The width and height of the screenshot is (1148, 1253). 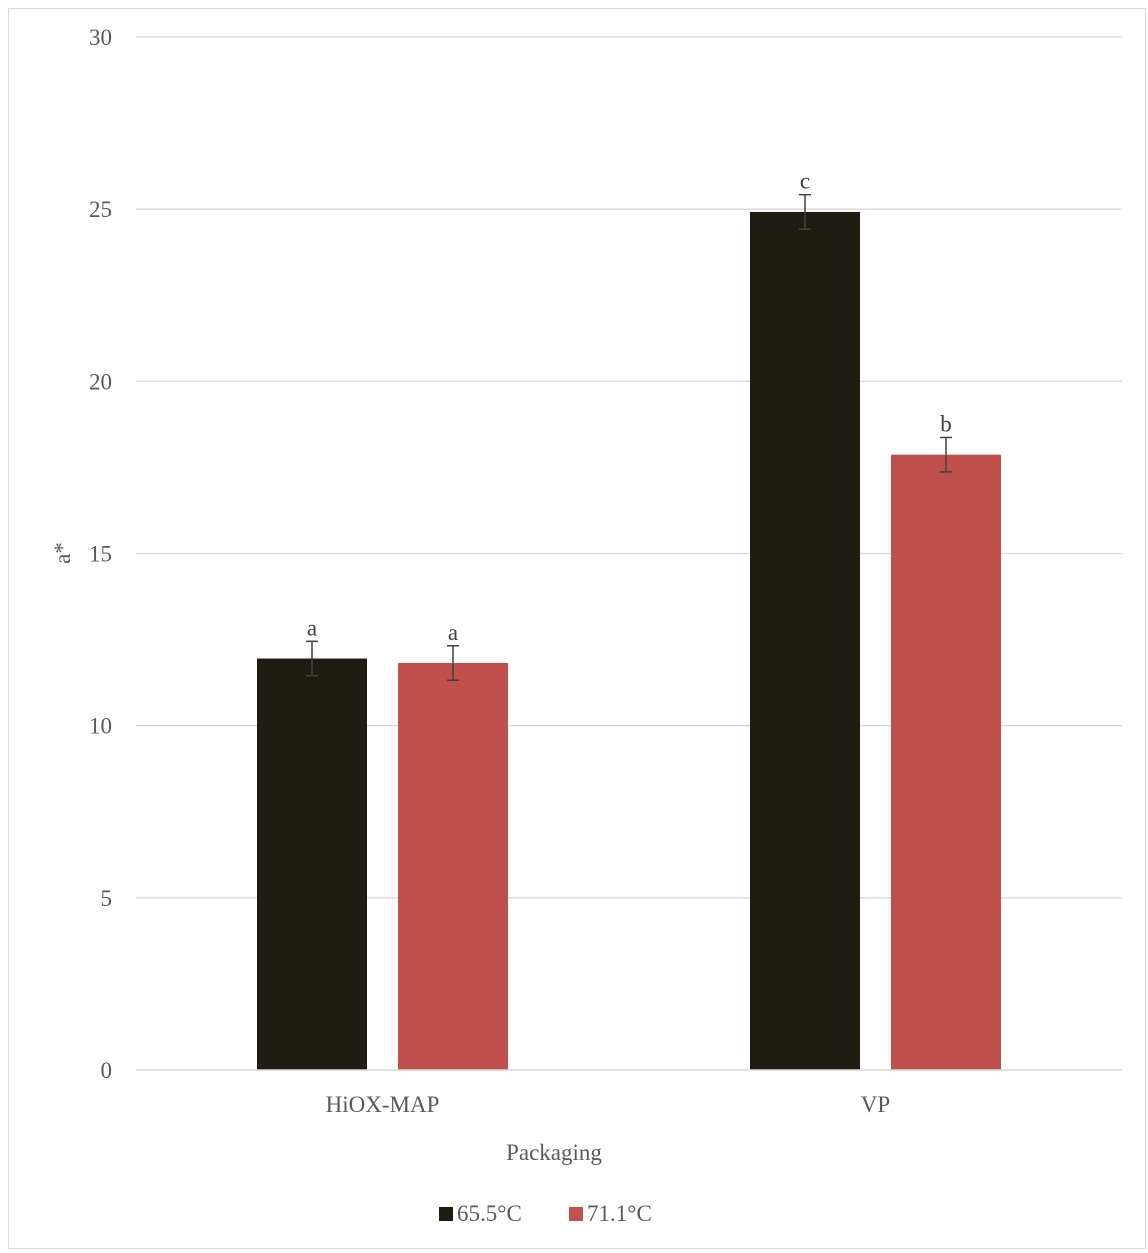 I want to click on y-tick-label: 10, so click(x=100, y=726).